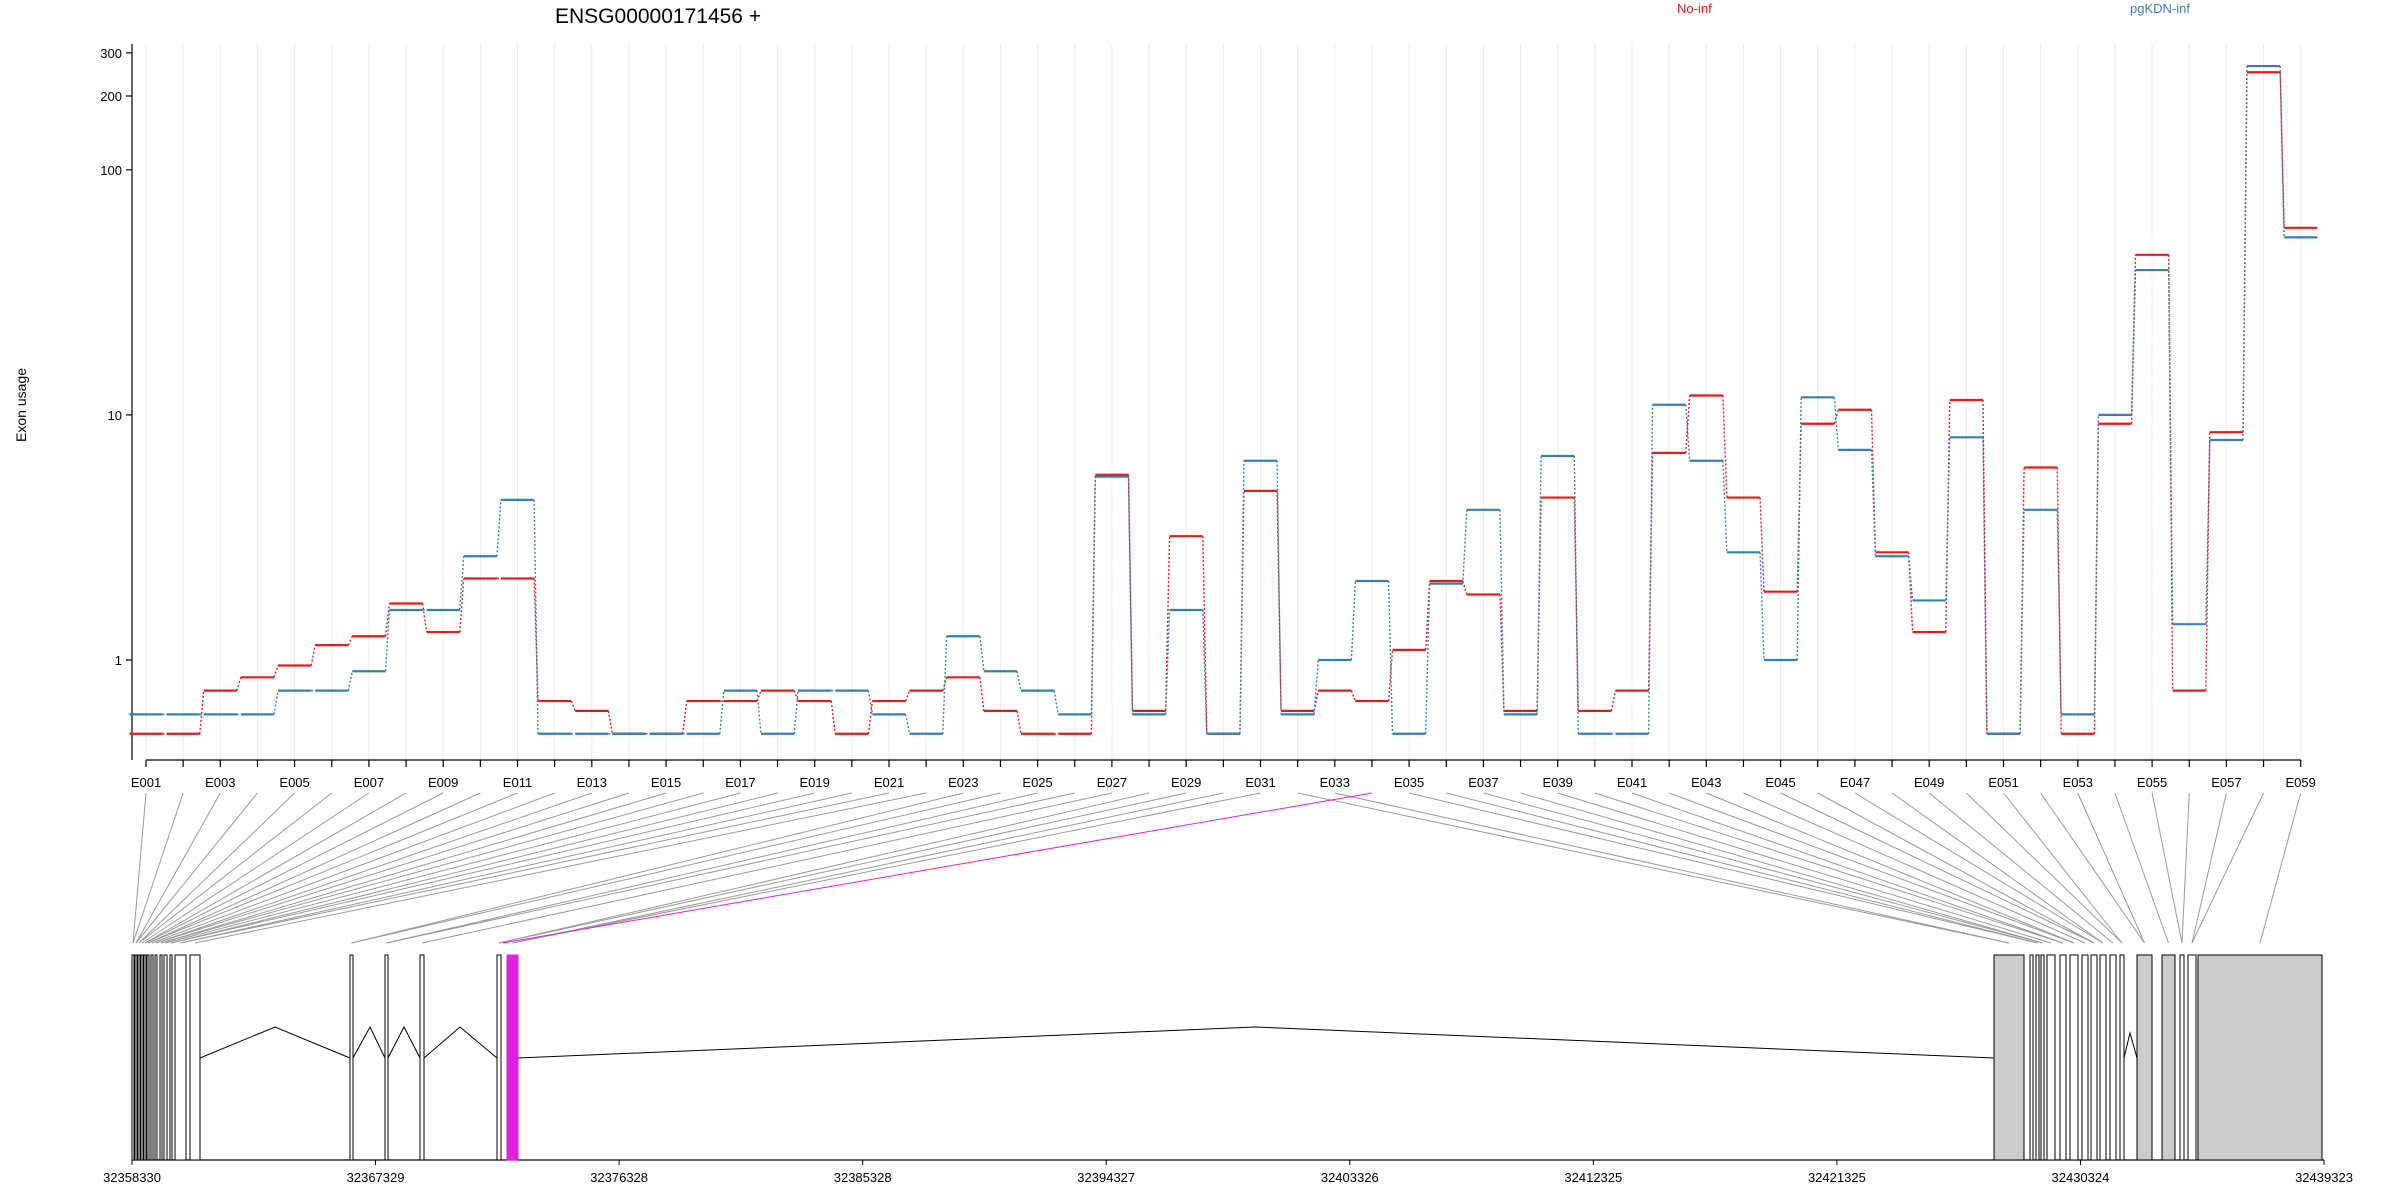 Image resolution: width=2400 pixels, height=1200 pixels. What do you see at coordinates (1780, 782) in the screenshot?
I see `x-tick-label-e045: E045` at bounding box center [1780, 782].